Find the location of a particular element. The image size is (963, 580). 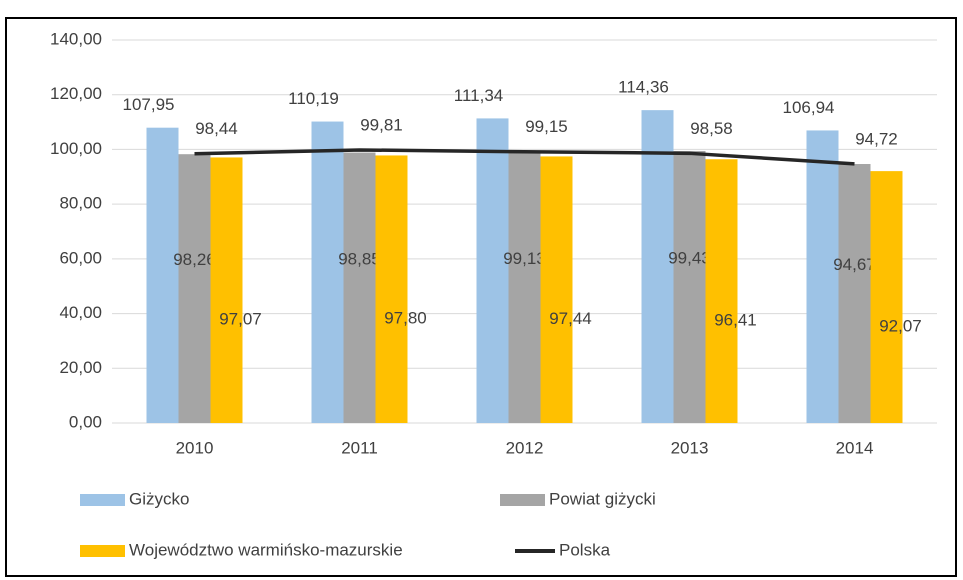

x-tick-label: 2012 is located at coordinates (525, 447).